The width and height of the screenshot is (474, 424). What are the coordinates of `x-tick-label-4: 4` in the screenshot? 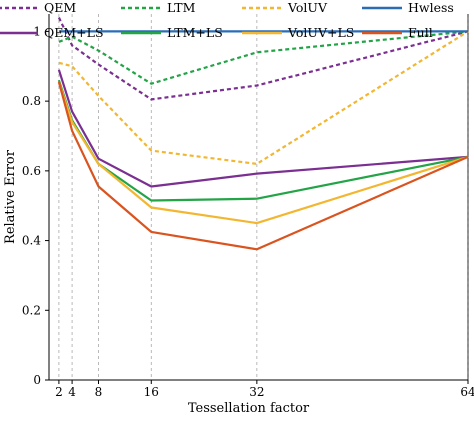 It's located at (72, 392).